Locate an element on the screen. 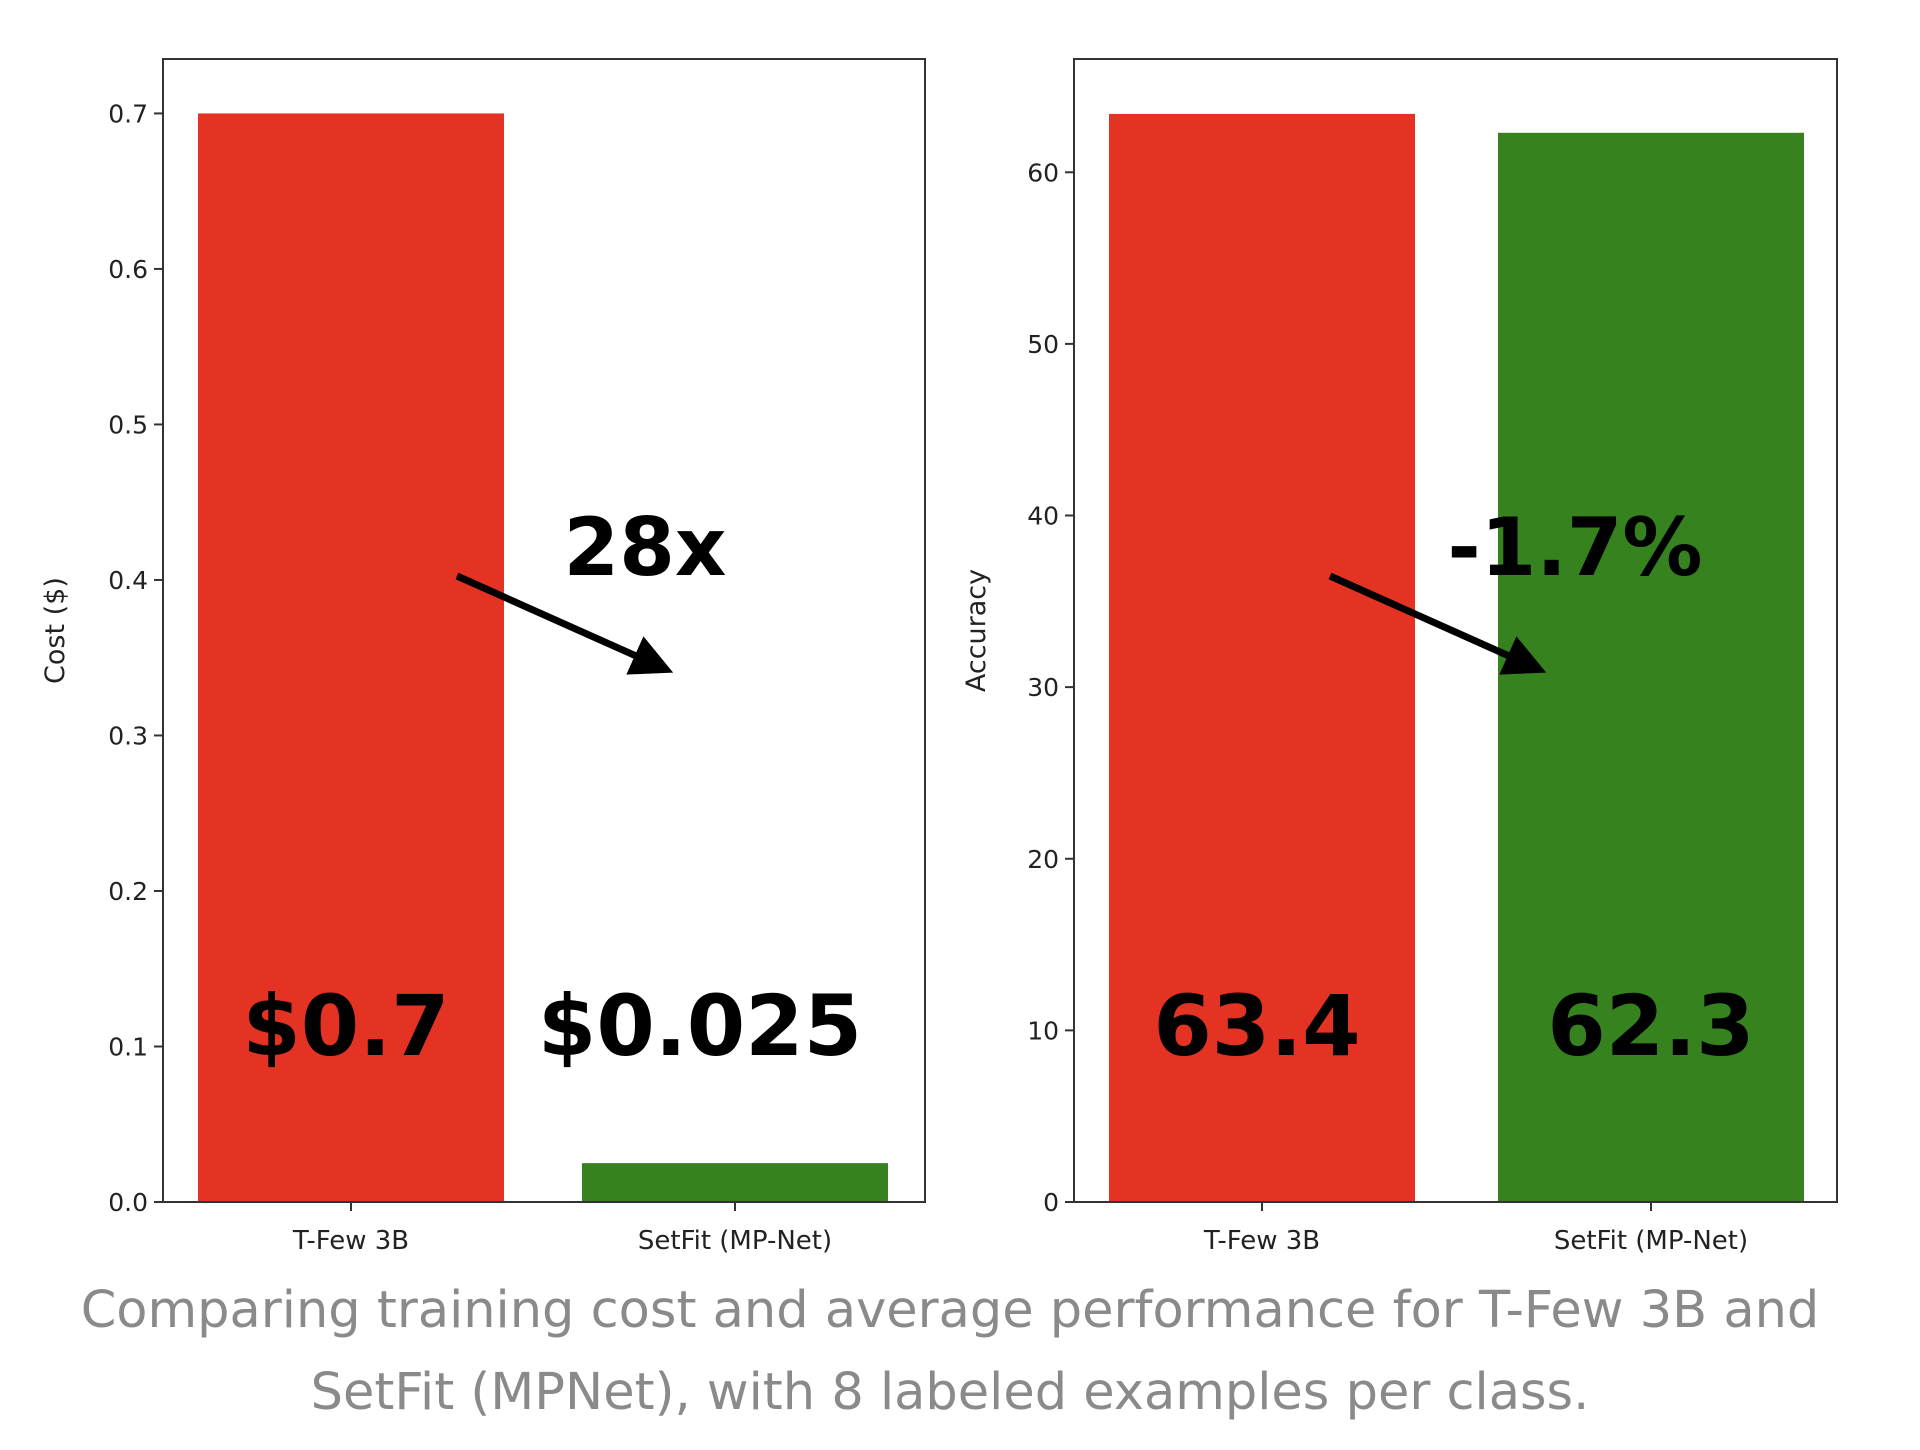  y-tick-label: 40 is located at coordinates (1043, 516).